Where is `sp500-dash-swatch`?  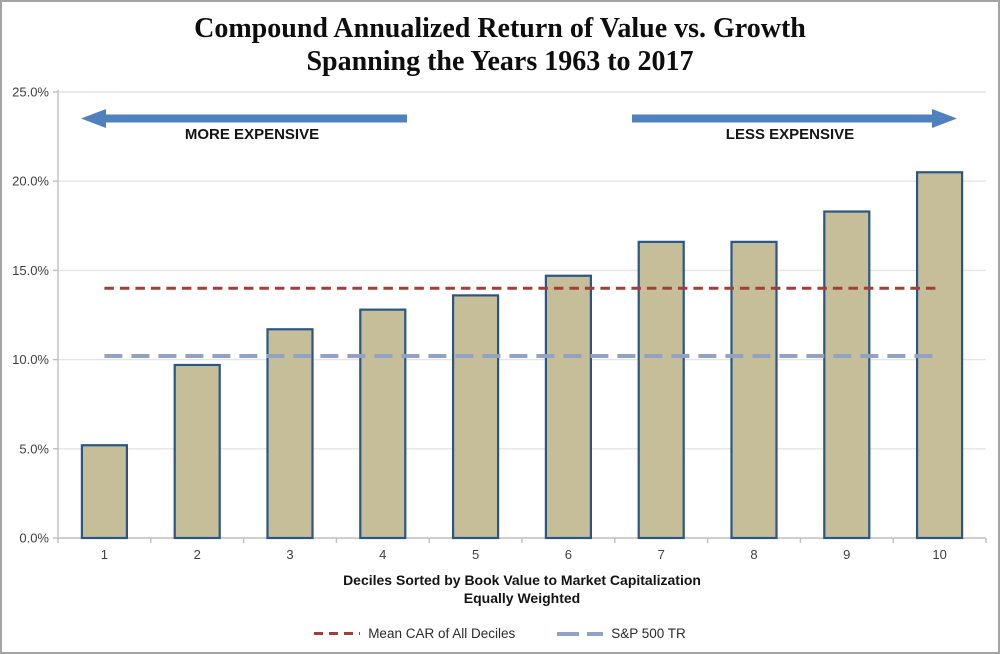
sp500-dash-swatch is located at coordinates (580, 633).